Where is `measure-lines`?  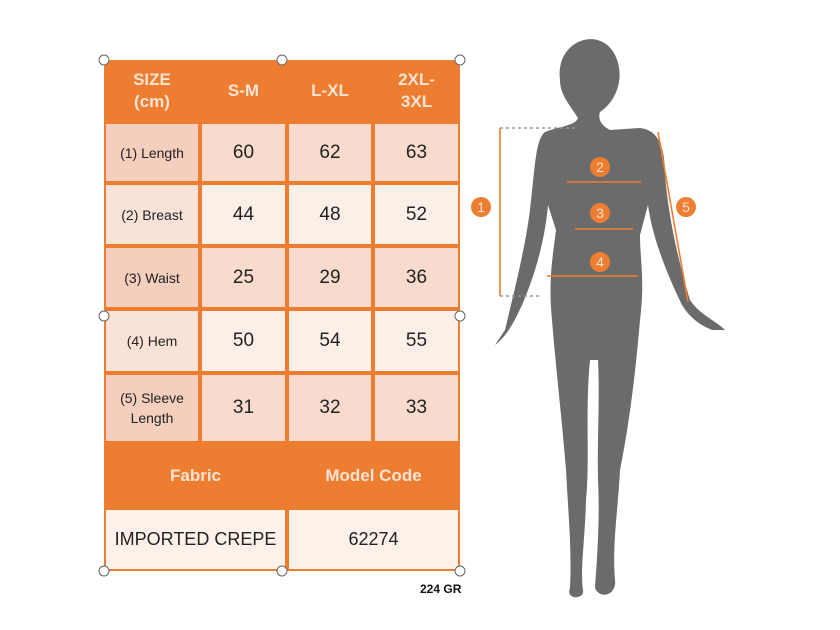 measure-lines is located at coordinates (594, 215).